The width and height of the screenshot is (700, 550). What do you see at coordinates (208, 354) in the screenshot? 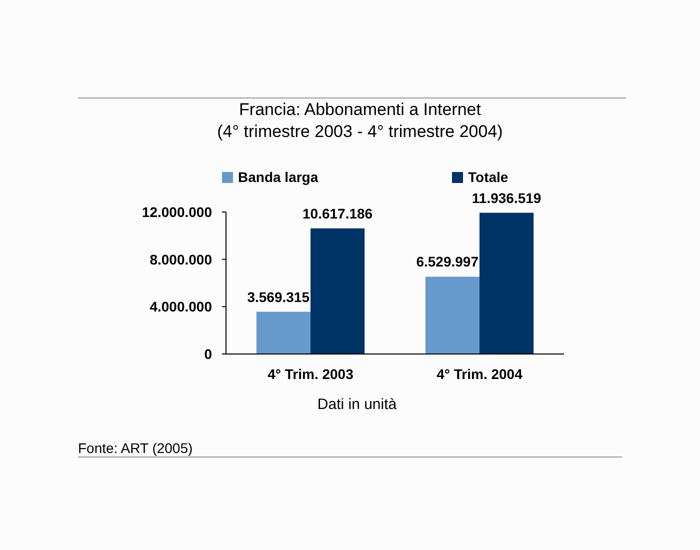
I see `y-tick-label: 0` at bounding box center [208, 354].